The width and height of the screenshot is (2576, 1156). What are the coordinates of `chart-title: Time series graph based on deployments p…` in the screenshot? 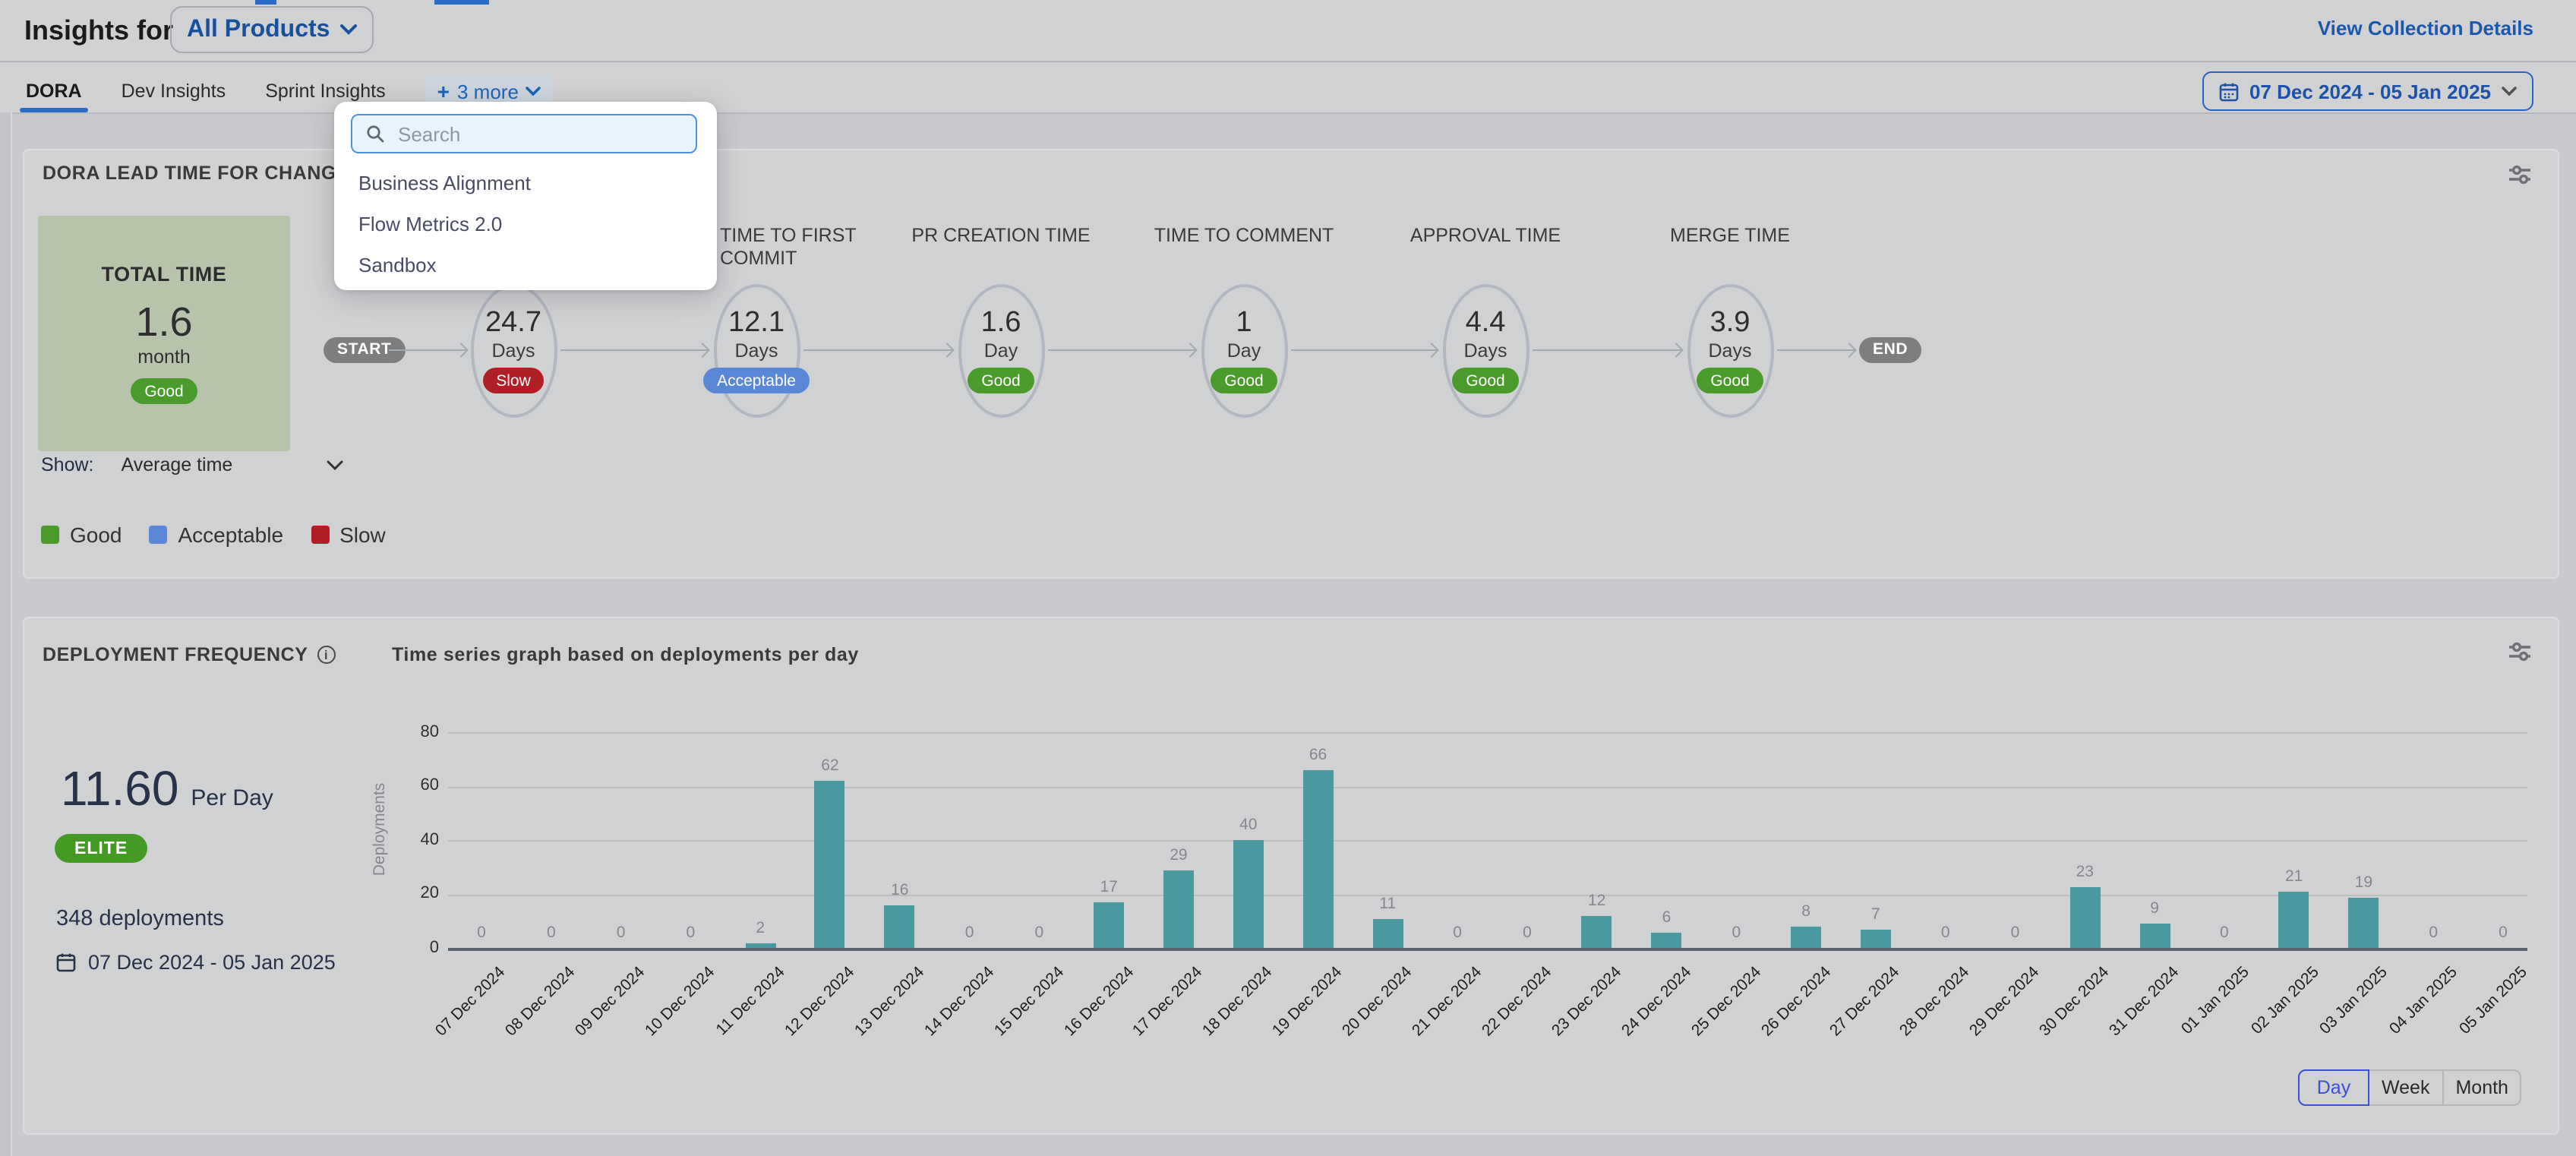 It's located at (625, 654).